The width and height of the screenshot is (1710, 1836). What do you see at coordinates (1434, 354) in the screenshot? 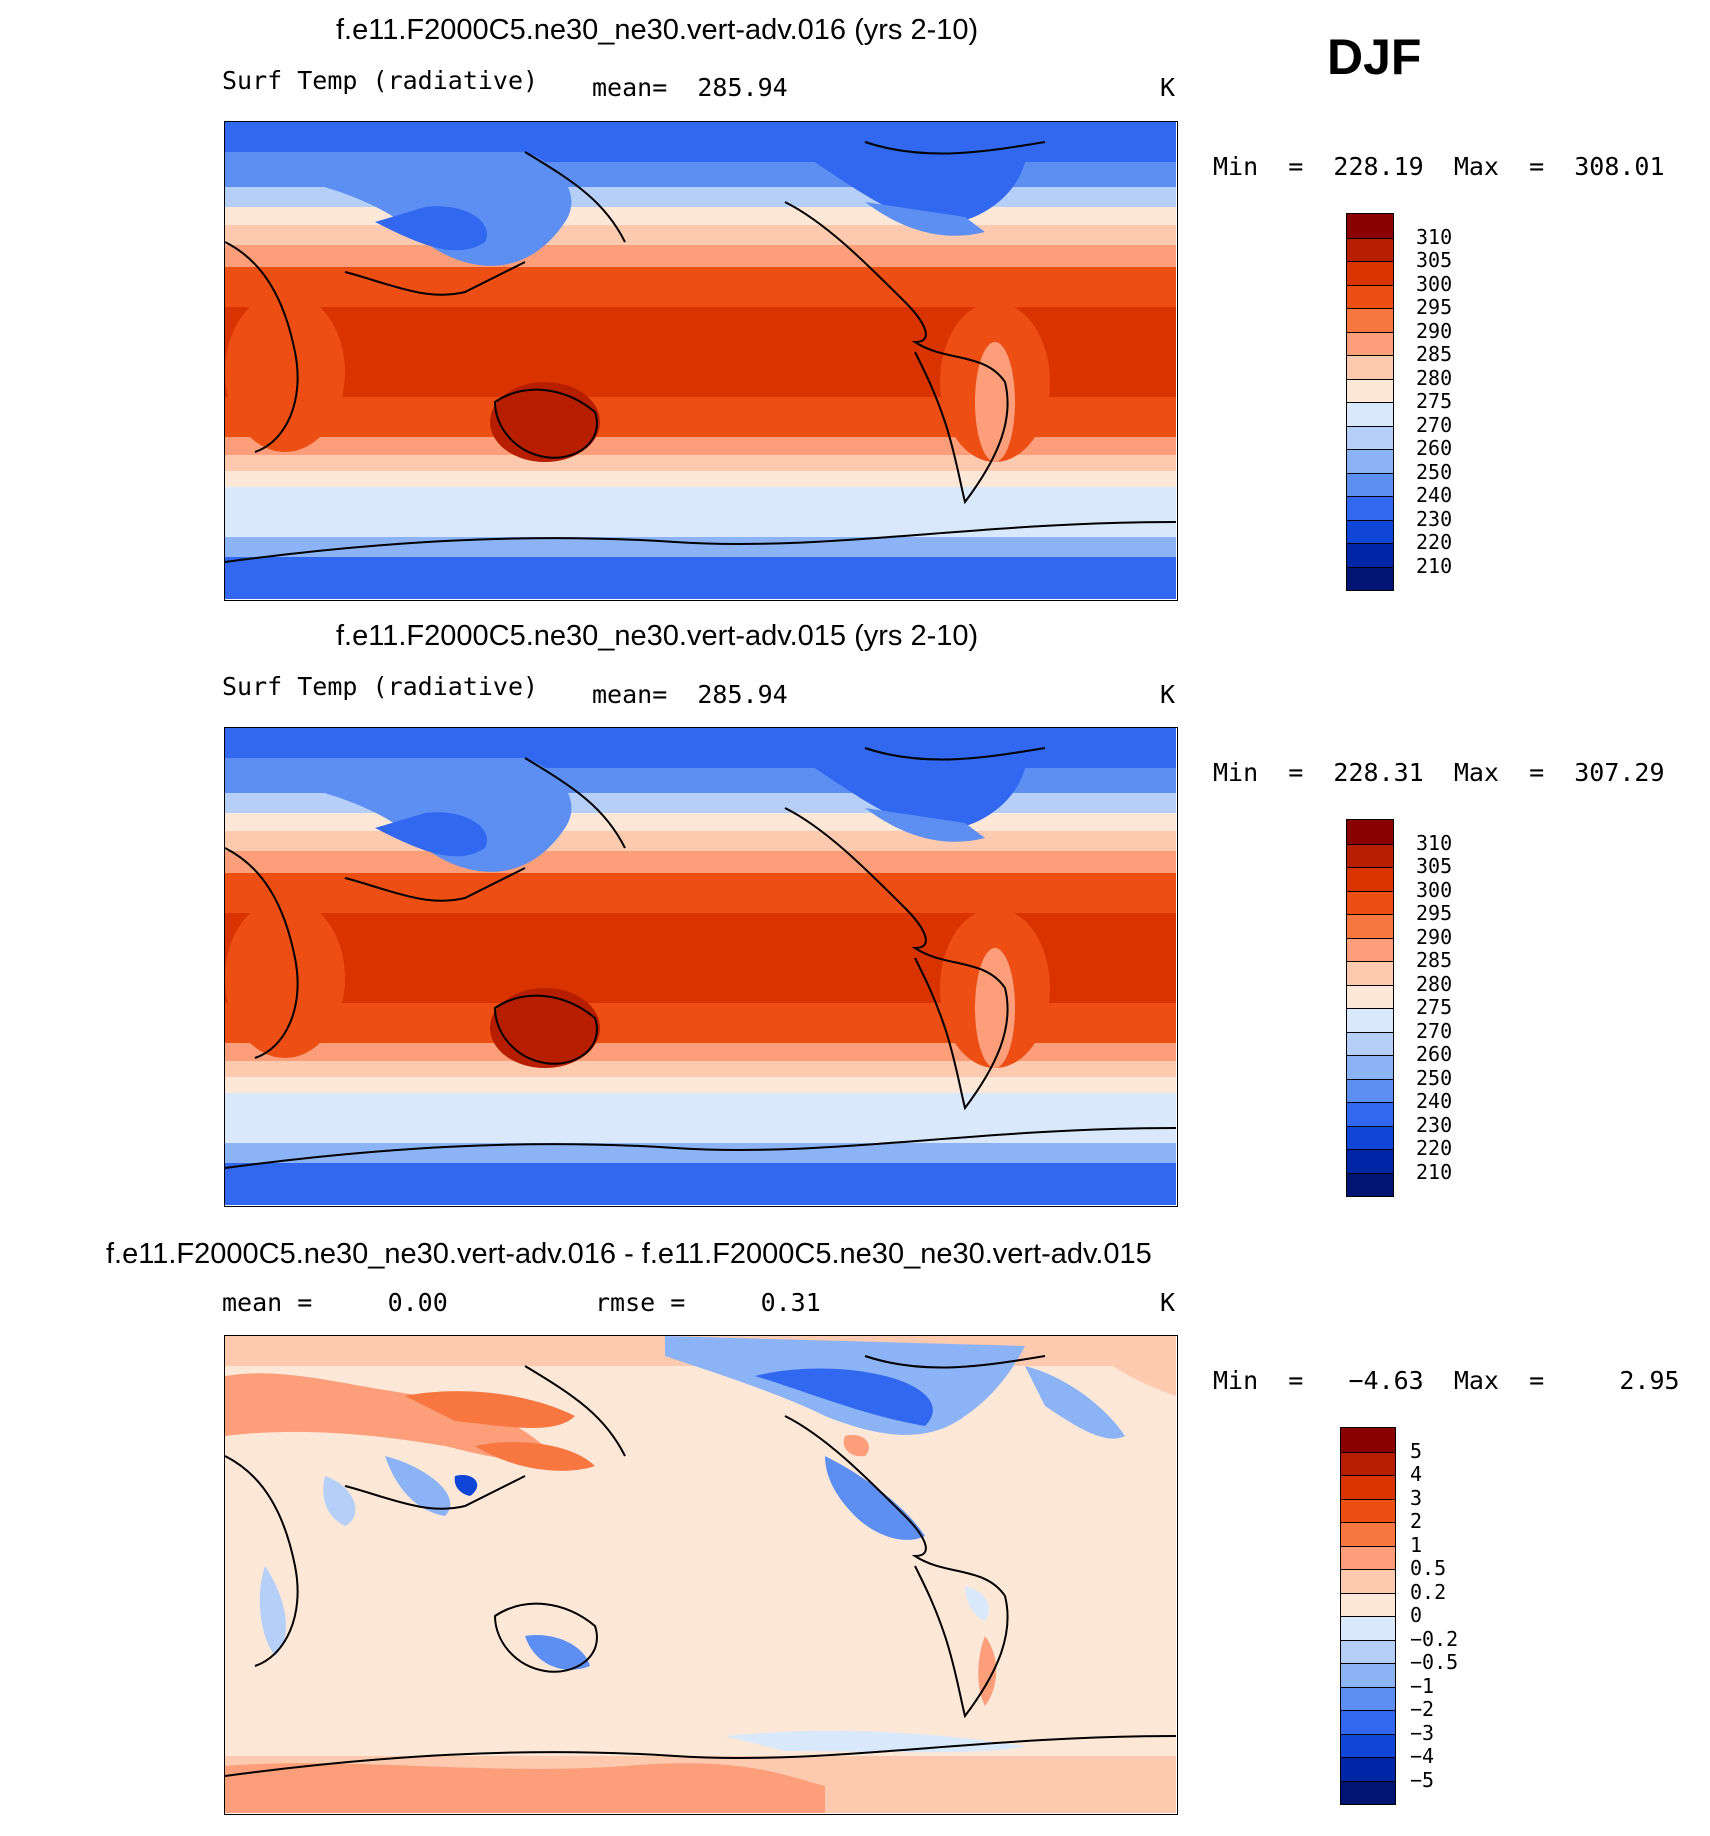
I see `colorbar-tick-label: 285` at bounding box center [1434, 354].